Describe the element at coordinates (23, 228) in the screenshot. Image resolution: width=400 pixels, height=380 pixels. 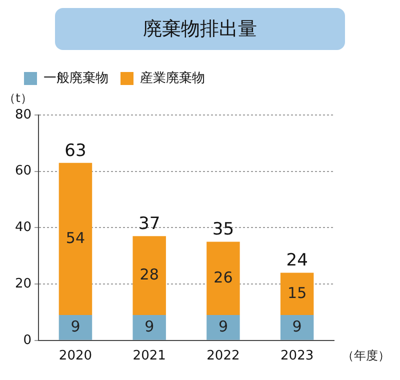
I see `y-tick-label: 40` at that location.